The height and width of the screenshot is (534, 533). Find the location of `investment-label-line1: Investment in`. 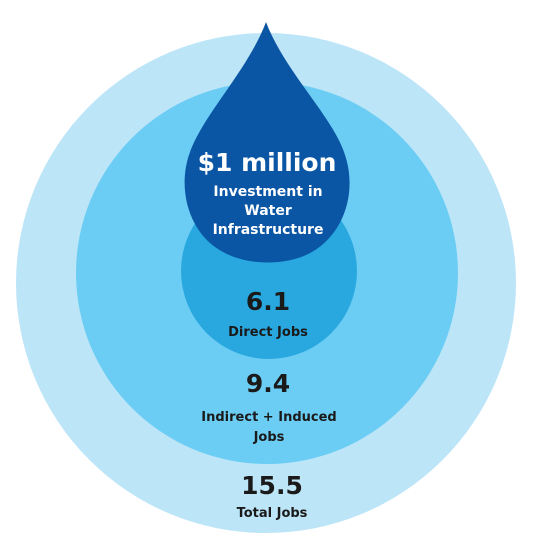

investment-label-line1: Investment in is located at coordinates (267, 192).